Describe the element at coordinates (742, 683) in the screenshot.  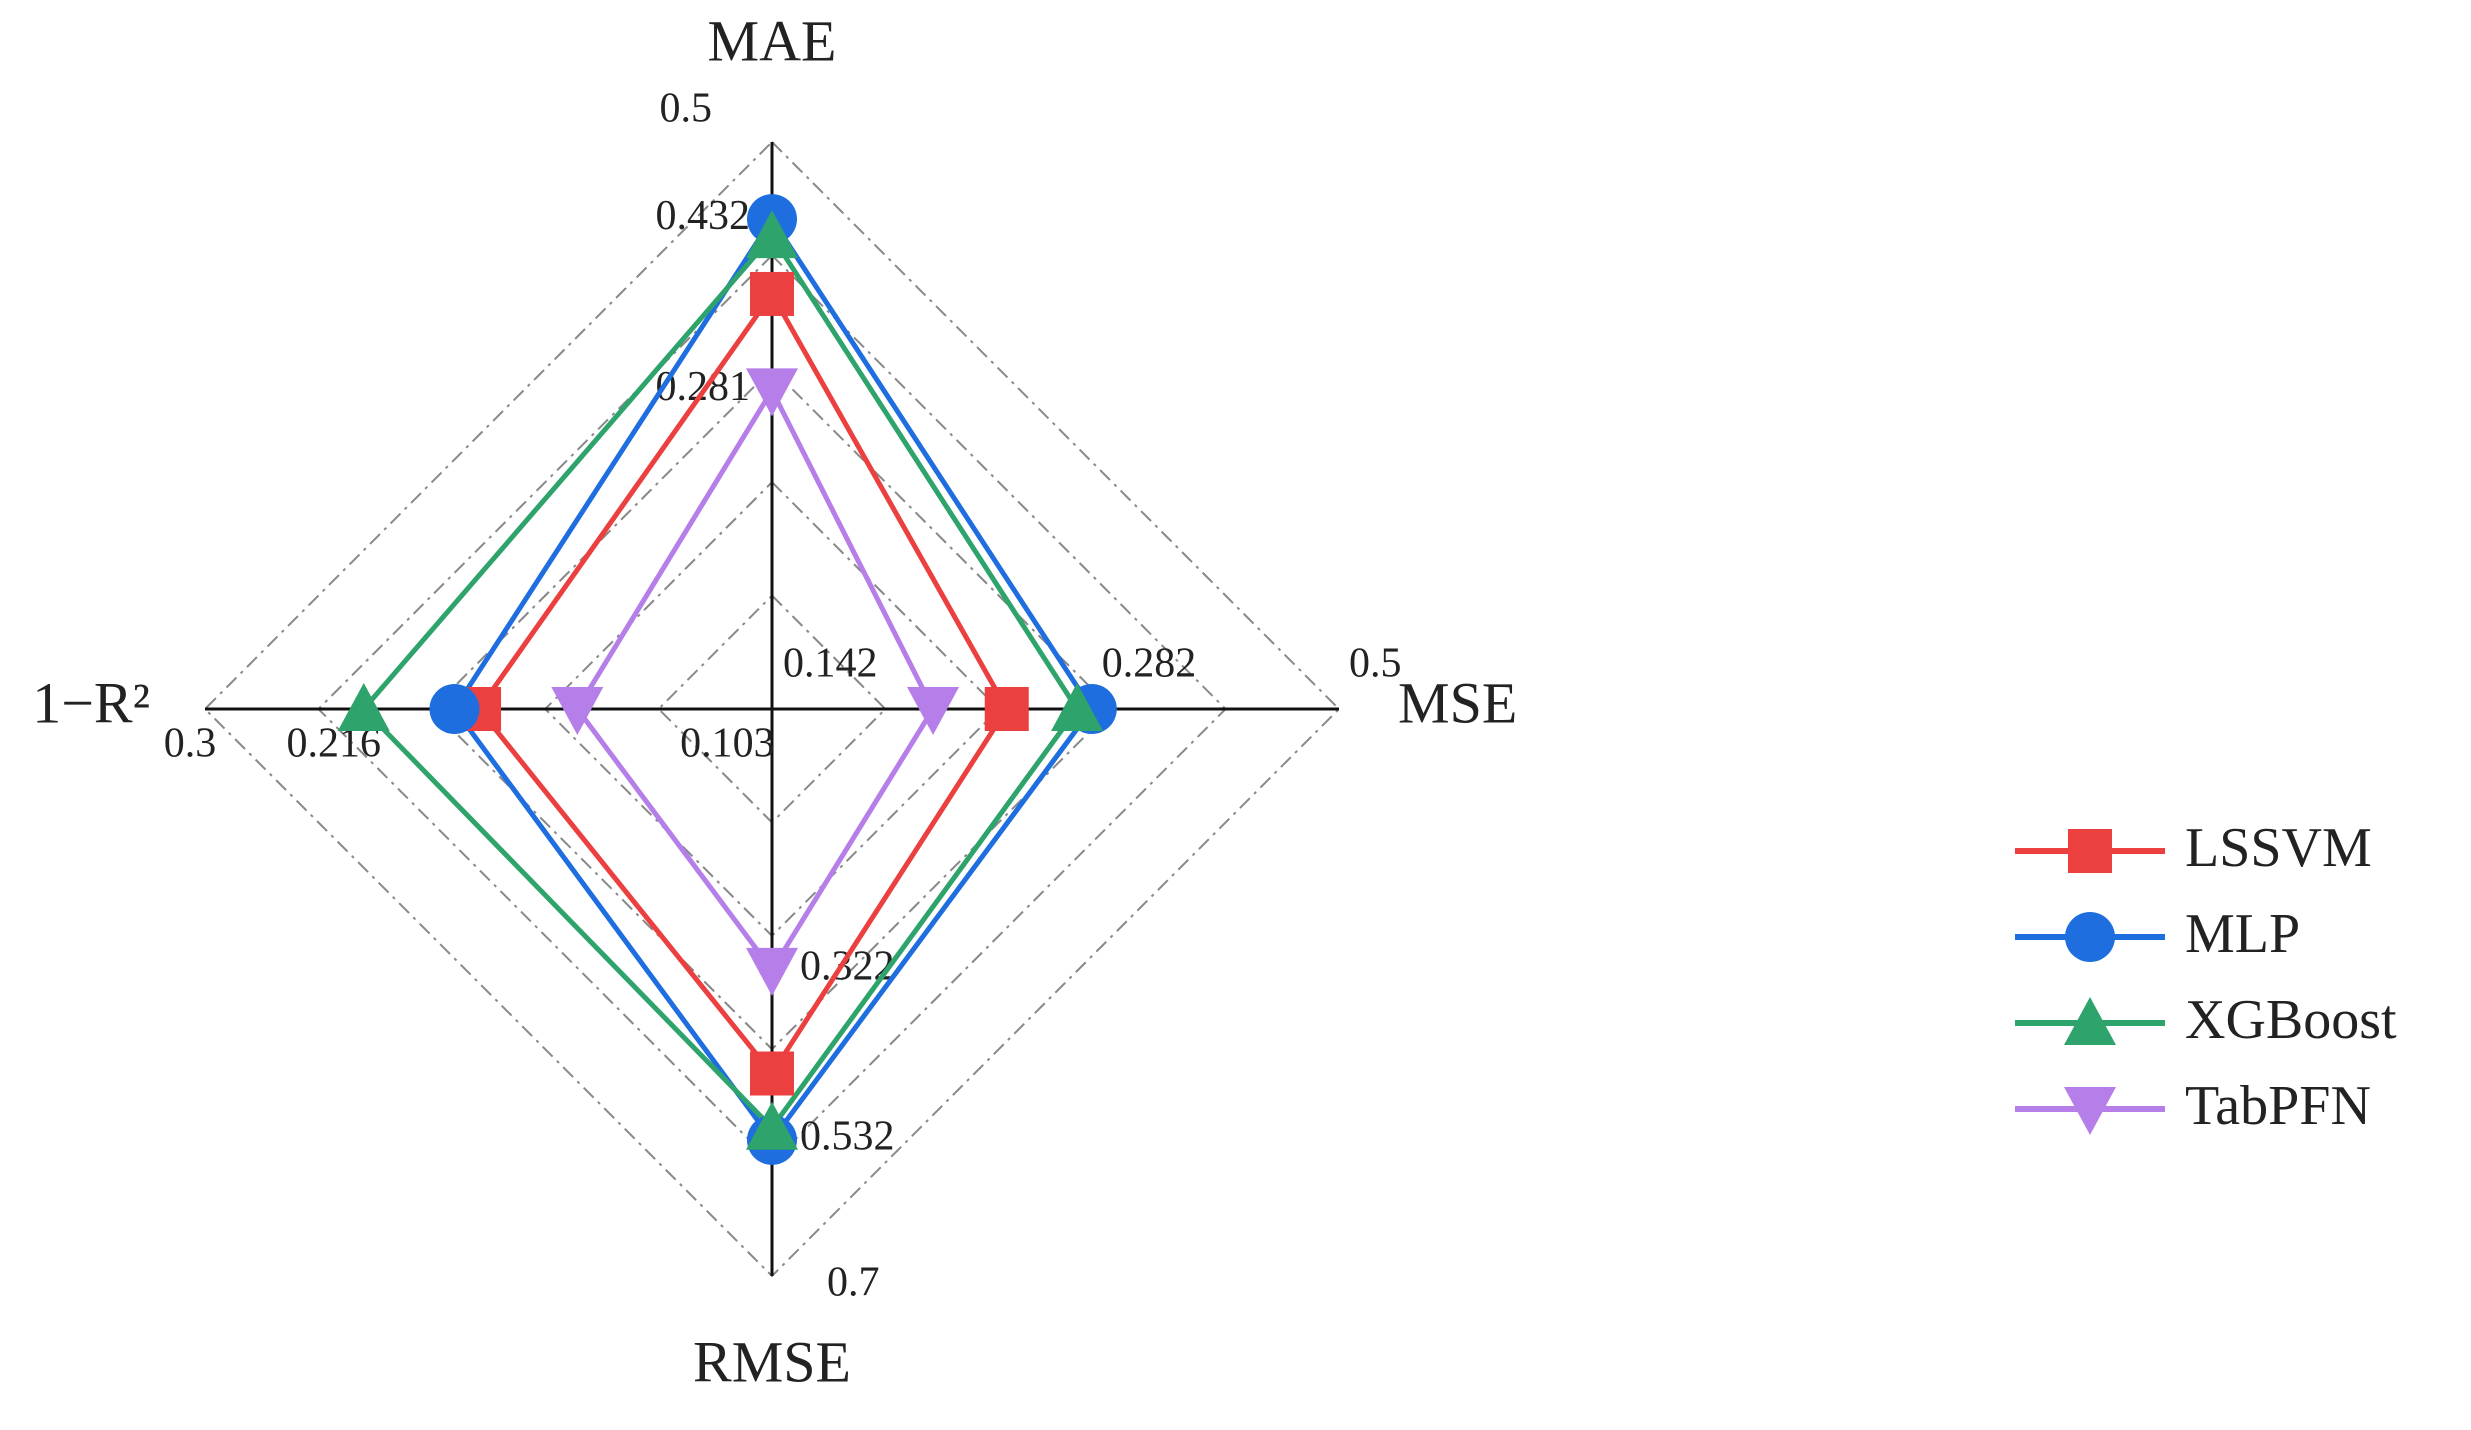
I see `series-line` at that location.